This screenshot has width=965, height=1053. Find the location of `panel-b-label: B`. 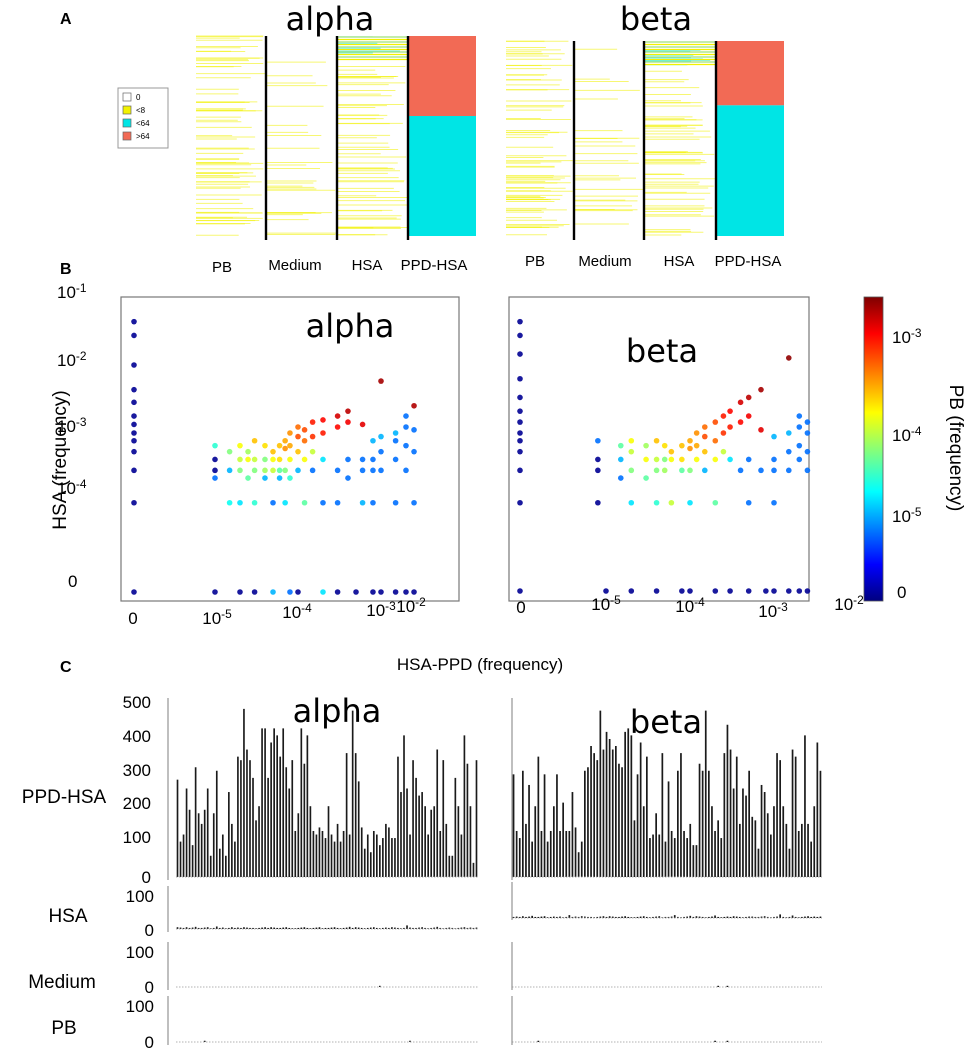

panel-b-label: B is located at coordinates (66, 269).